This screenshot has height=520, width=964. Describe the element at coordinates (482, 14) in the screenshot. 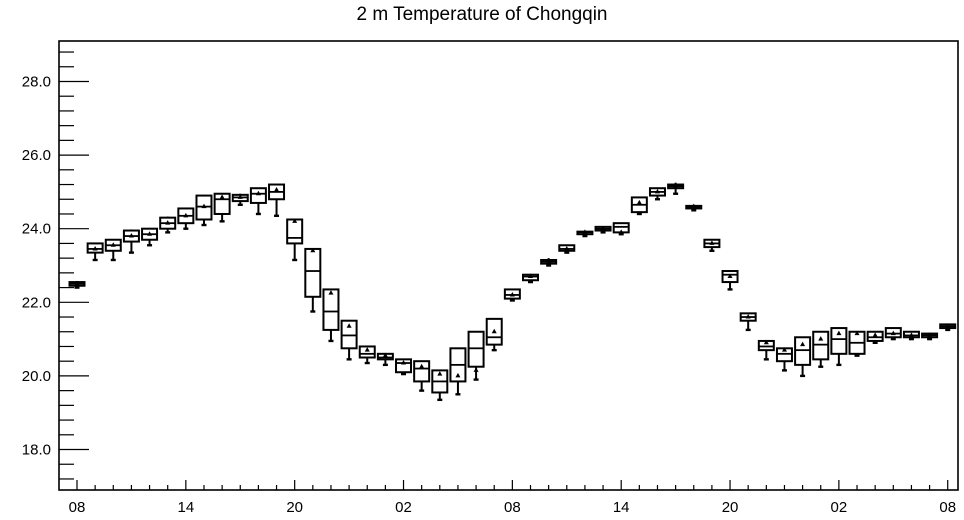

I see `chart-title: 2 m Temperature of Chongqin` at that location.